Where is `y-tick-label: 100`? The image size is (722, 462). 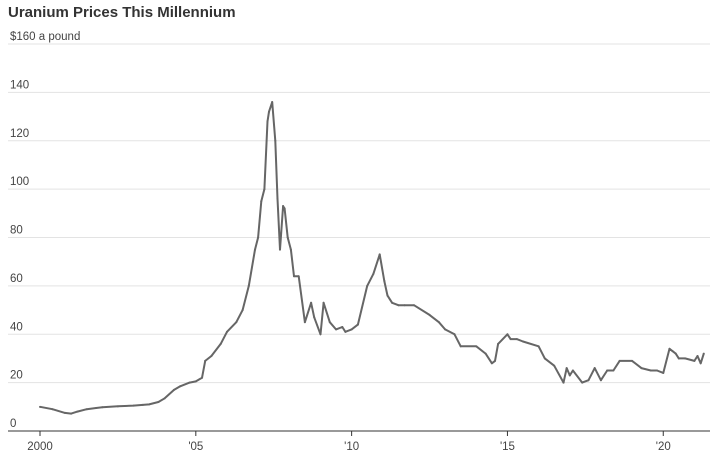
y-tick-label: 100 is located at coordinates (19, 182).